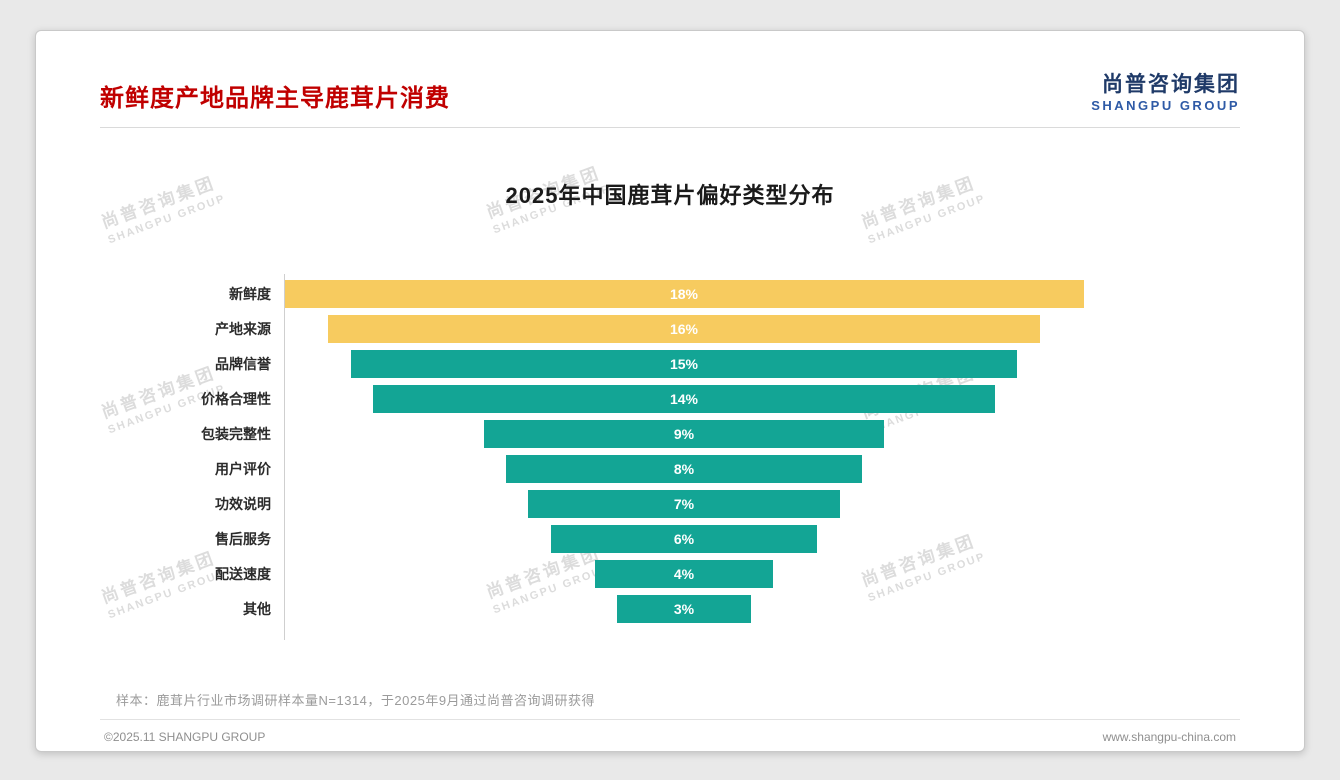  Describe the element at coordinates (243, 363) in the screenshot. I see `category-label: 品牌信誉` at that location.